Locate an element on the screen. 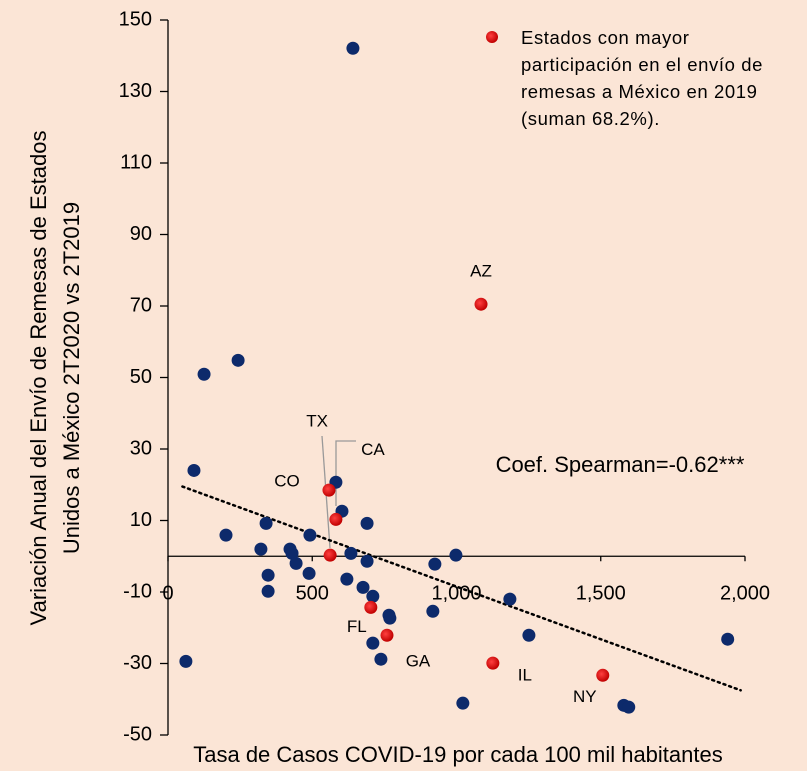 This screenshot has height=771, width=807. y-axis-label: Unidos a México 2T2020 vs 2T2019 is located at coordinates (71, 378).